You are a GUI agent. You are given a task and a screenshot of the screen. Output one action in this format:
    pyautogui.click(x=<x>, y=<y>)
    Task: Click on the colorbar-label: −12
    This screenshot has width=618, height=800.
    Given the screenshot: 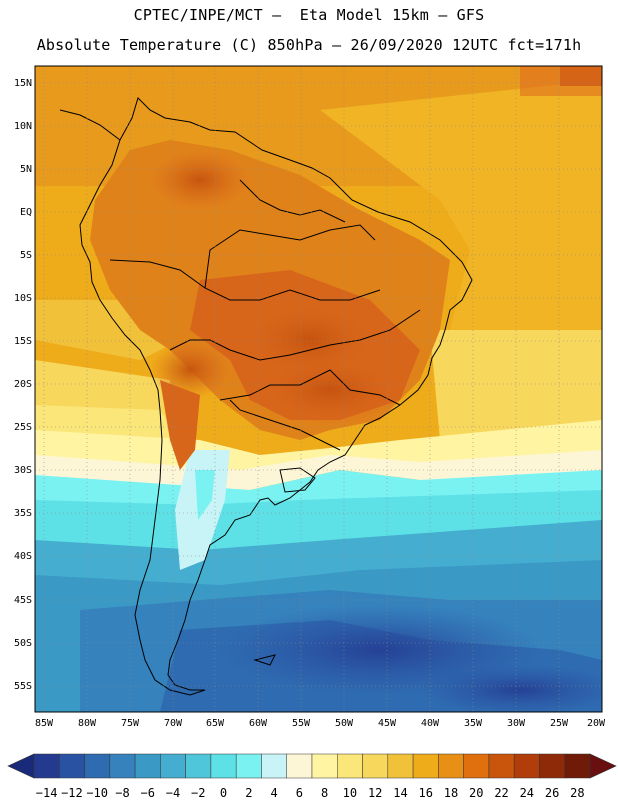 What is the action you would take?
    pyautogui.click(x=72, y=793)
    